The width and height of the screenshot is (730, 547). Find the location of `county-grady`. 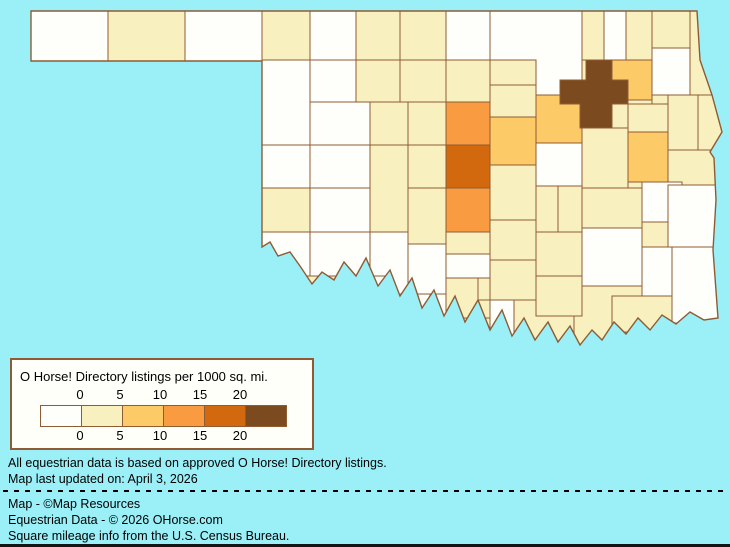

county-grady is located at coordinates (427, 216).